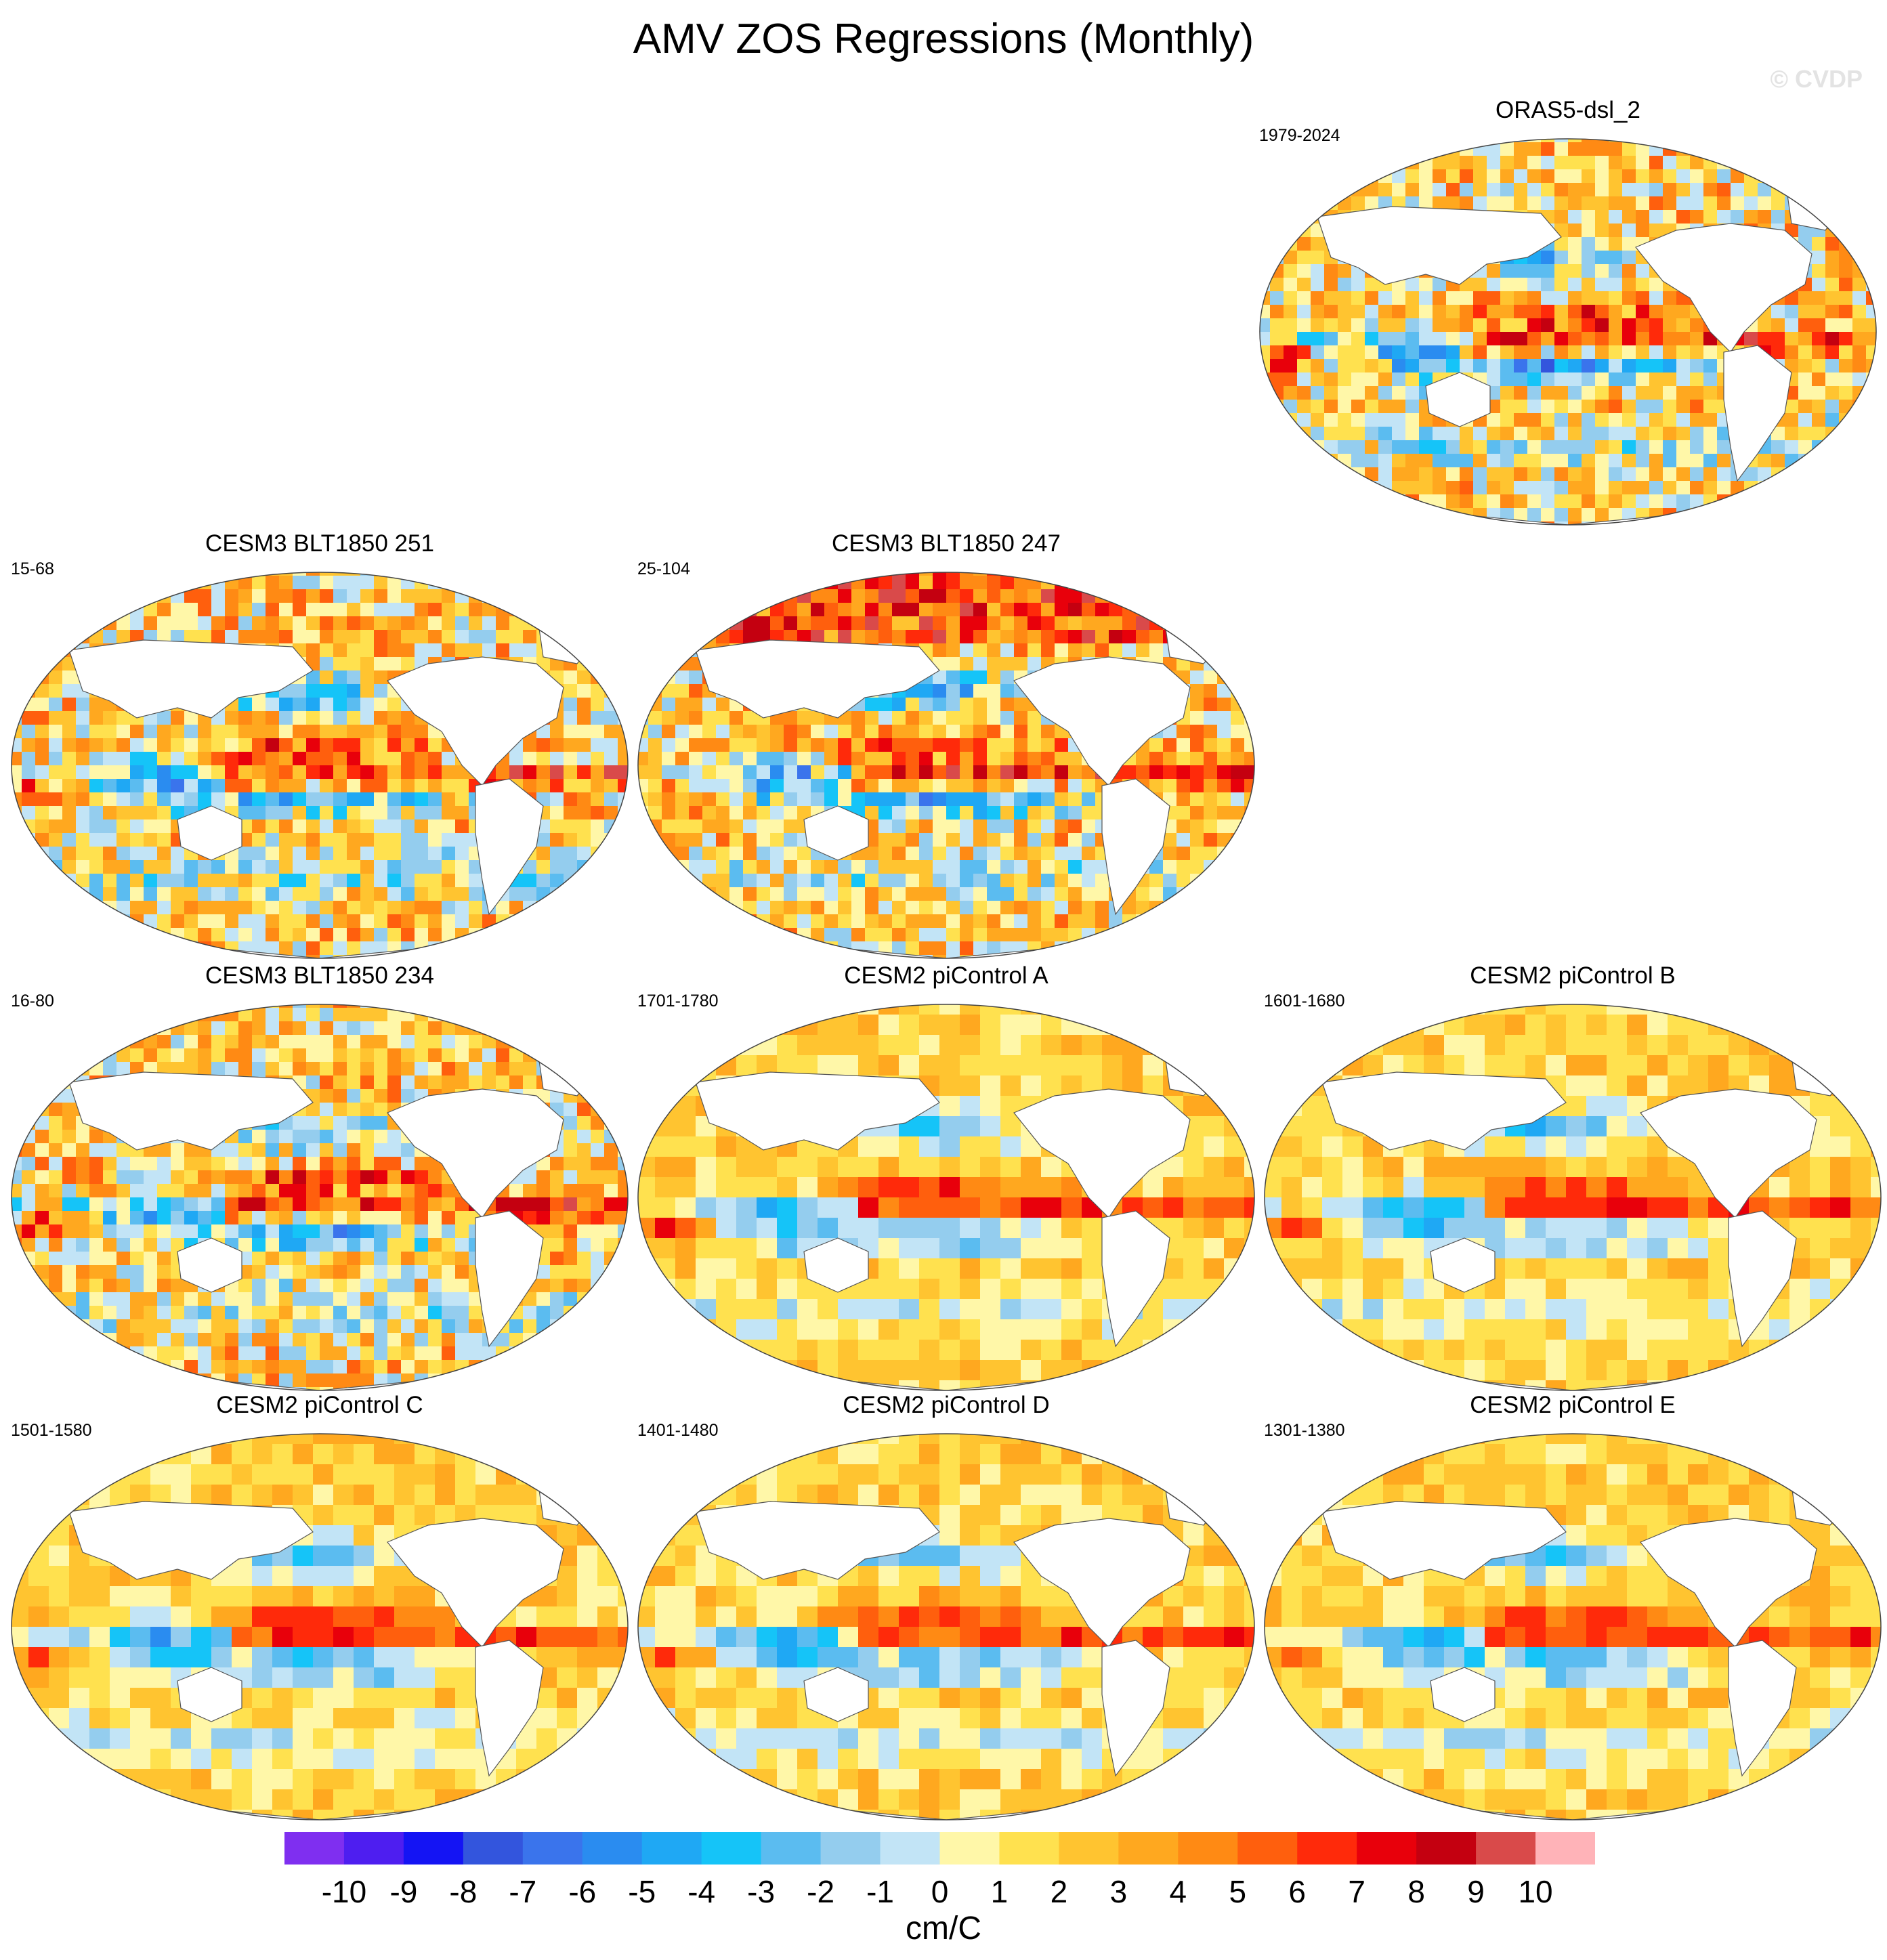  What do you see at coordinates (404, 1891) in the screenshot?
I see `colorbar-tick-label: -9` at bounding box center [404, 1891].